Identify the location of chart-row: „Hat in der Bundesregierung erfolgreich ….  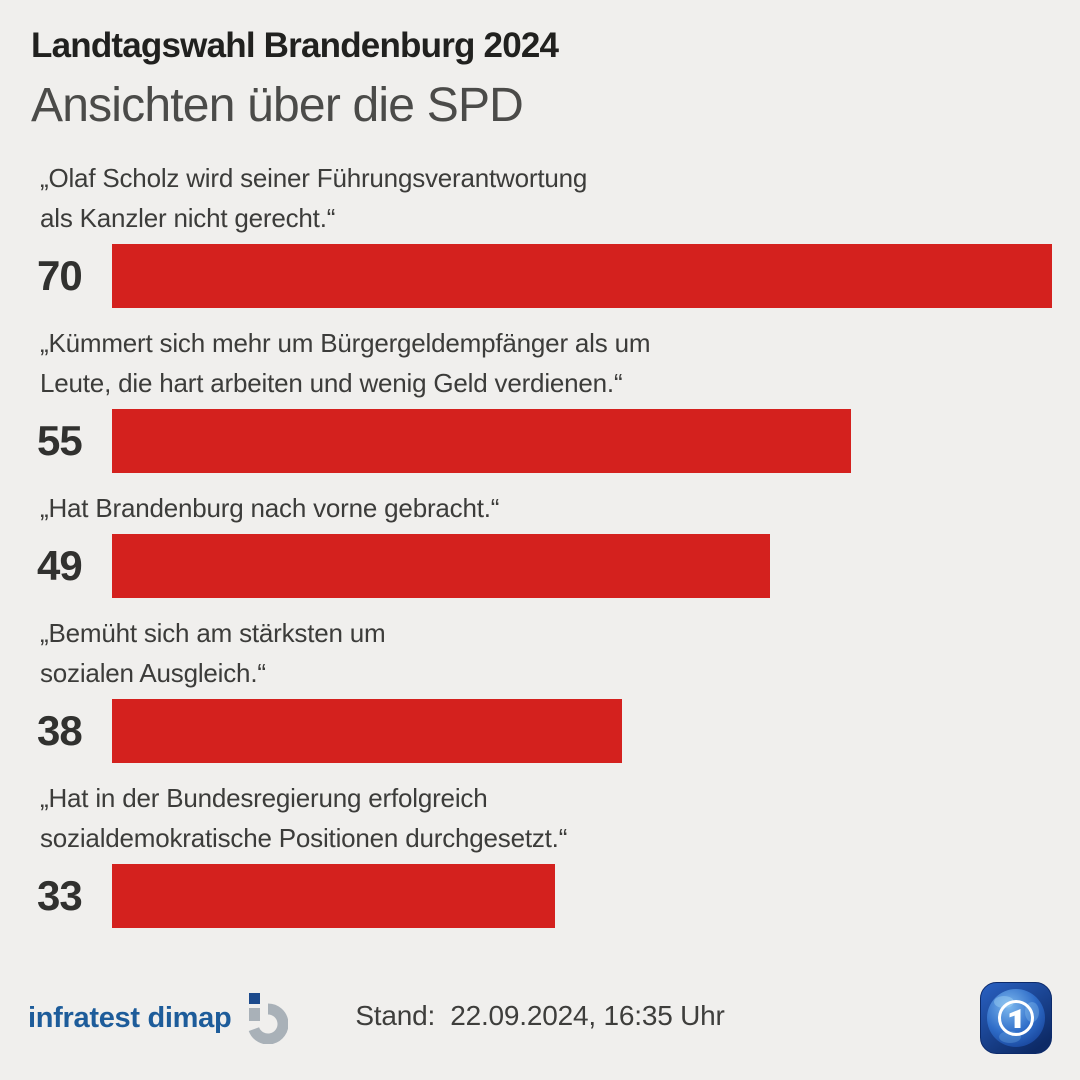
(540, 853).